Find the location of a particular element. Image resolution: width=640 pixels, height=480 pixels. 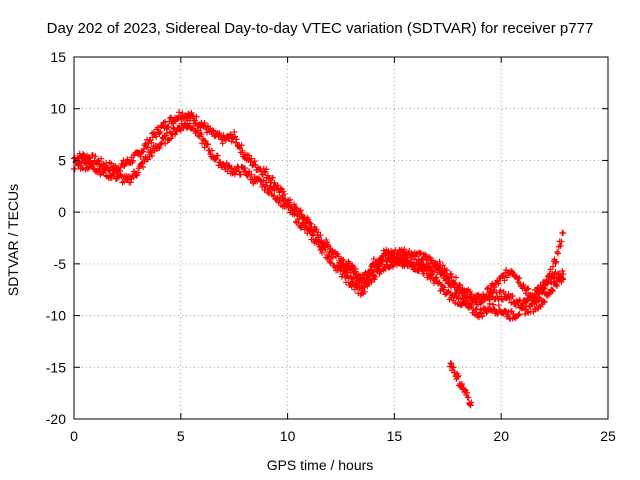

x-axis-label: GPS time / hours is located at coordinates (320, 465).